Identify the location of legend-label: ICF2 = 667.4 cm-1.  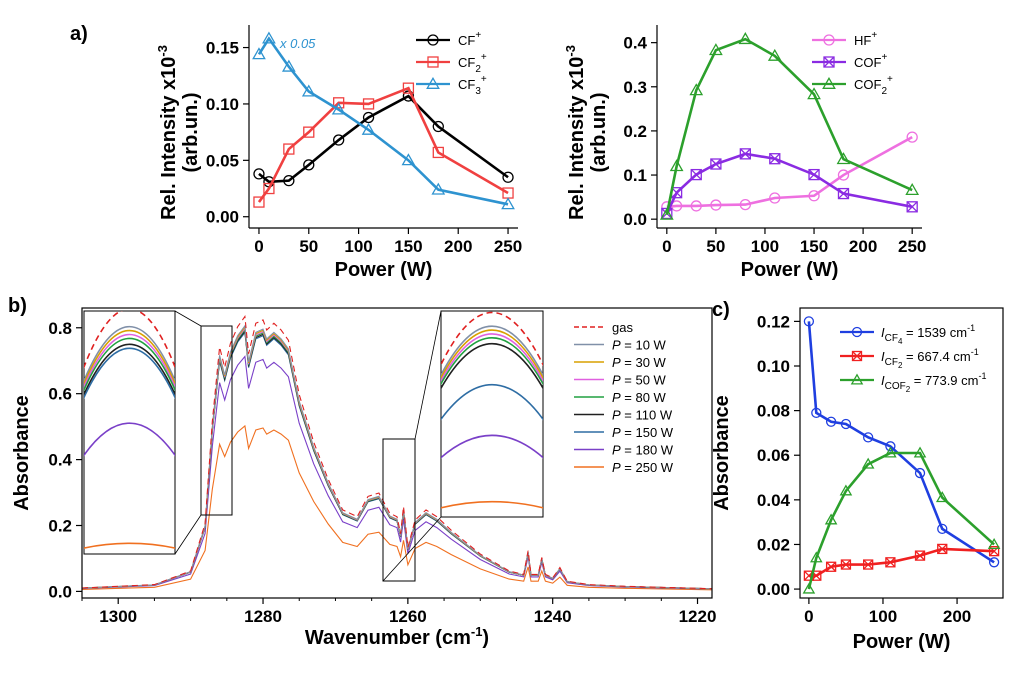
(930, 358).